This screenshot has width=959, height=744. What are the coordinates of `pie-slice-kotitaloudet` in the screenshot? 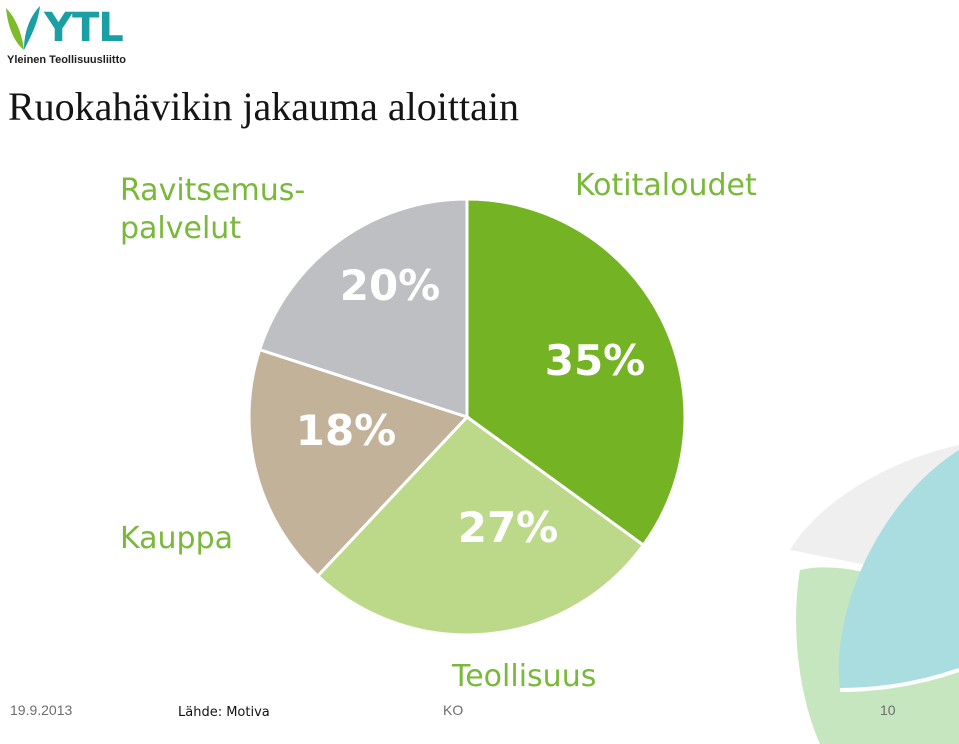 It's located at (576, 372).